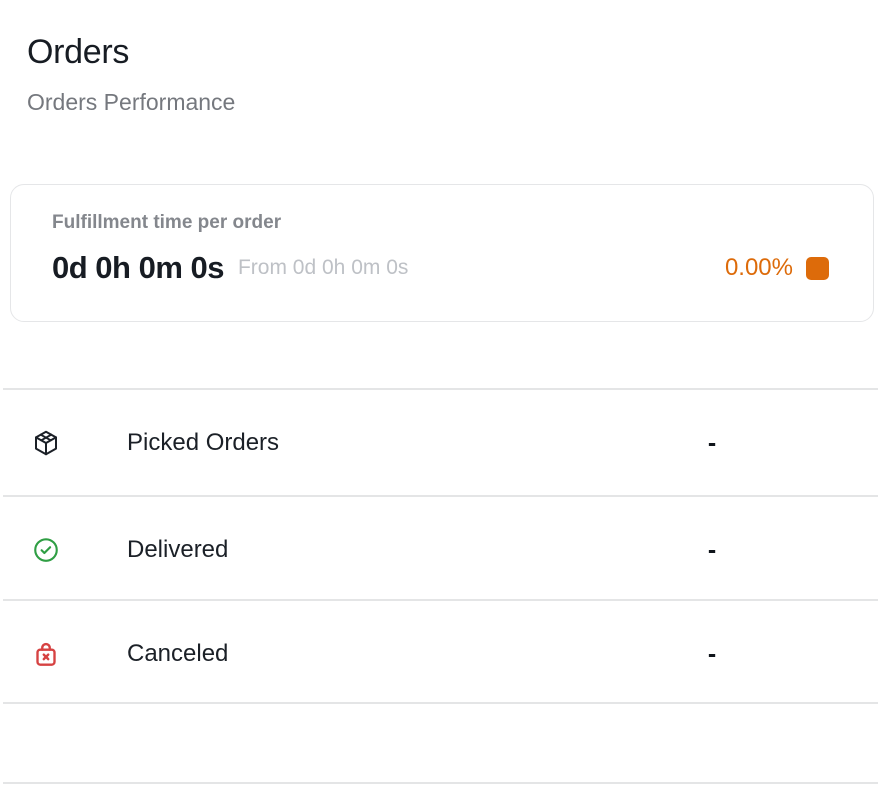 The width and height of the screenshot is (886, 786). Describe the element at coordinates (46, 654) in the screenshot. I see `canceled-bag-icon` at that location.